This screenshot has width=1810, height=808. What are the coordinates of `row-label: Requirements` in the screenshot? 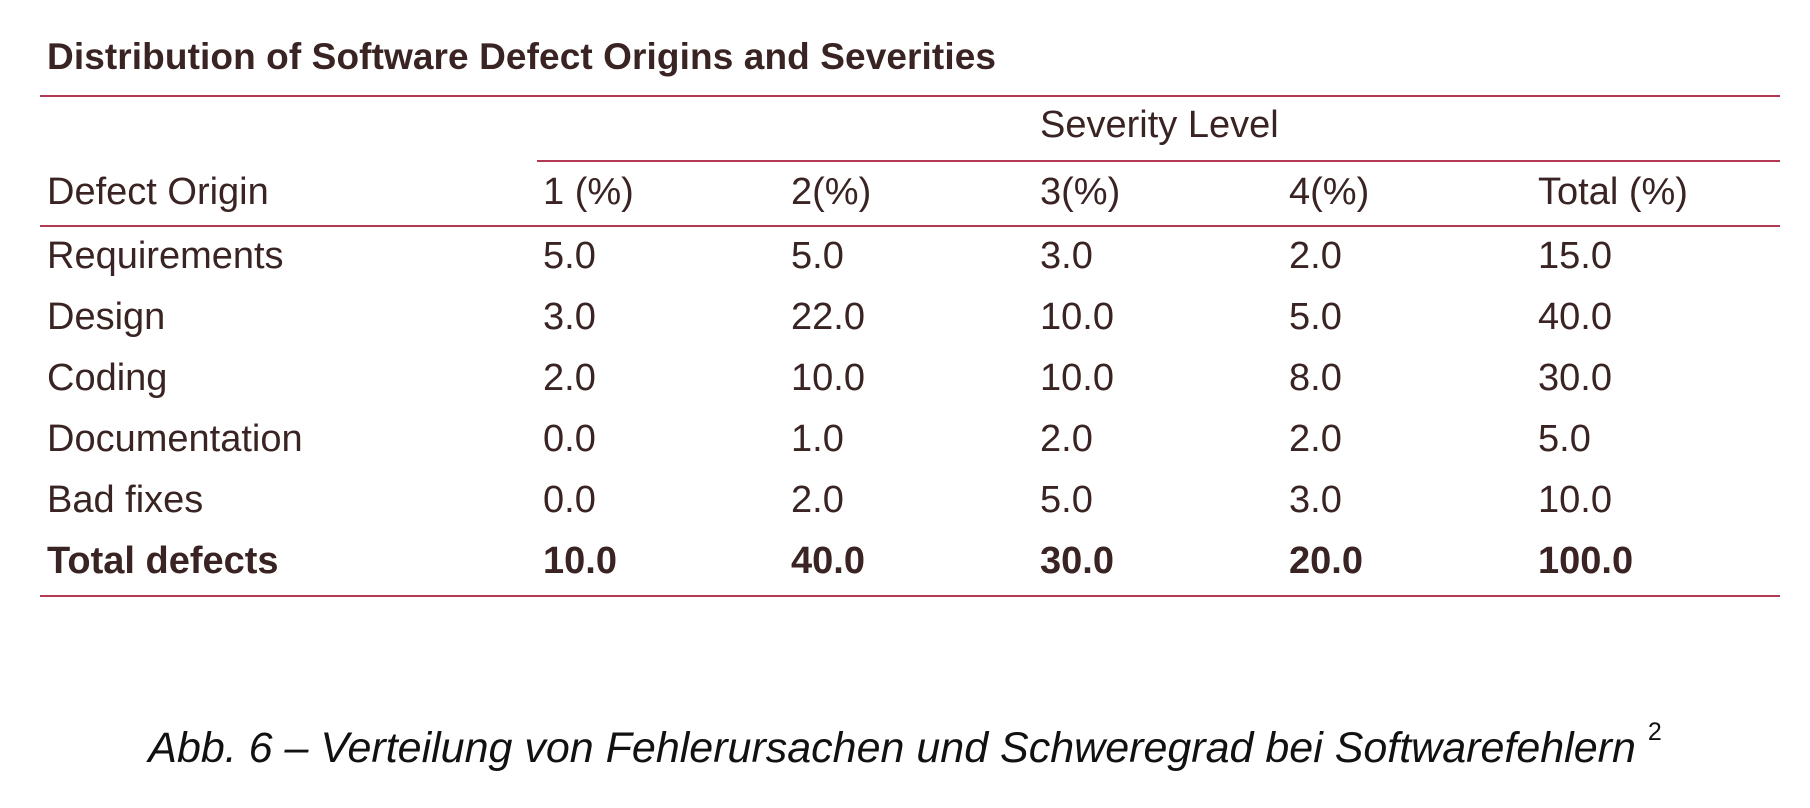 It's located at (165, 256).